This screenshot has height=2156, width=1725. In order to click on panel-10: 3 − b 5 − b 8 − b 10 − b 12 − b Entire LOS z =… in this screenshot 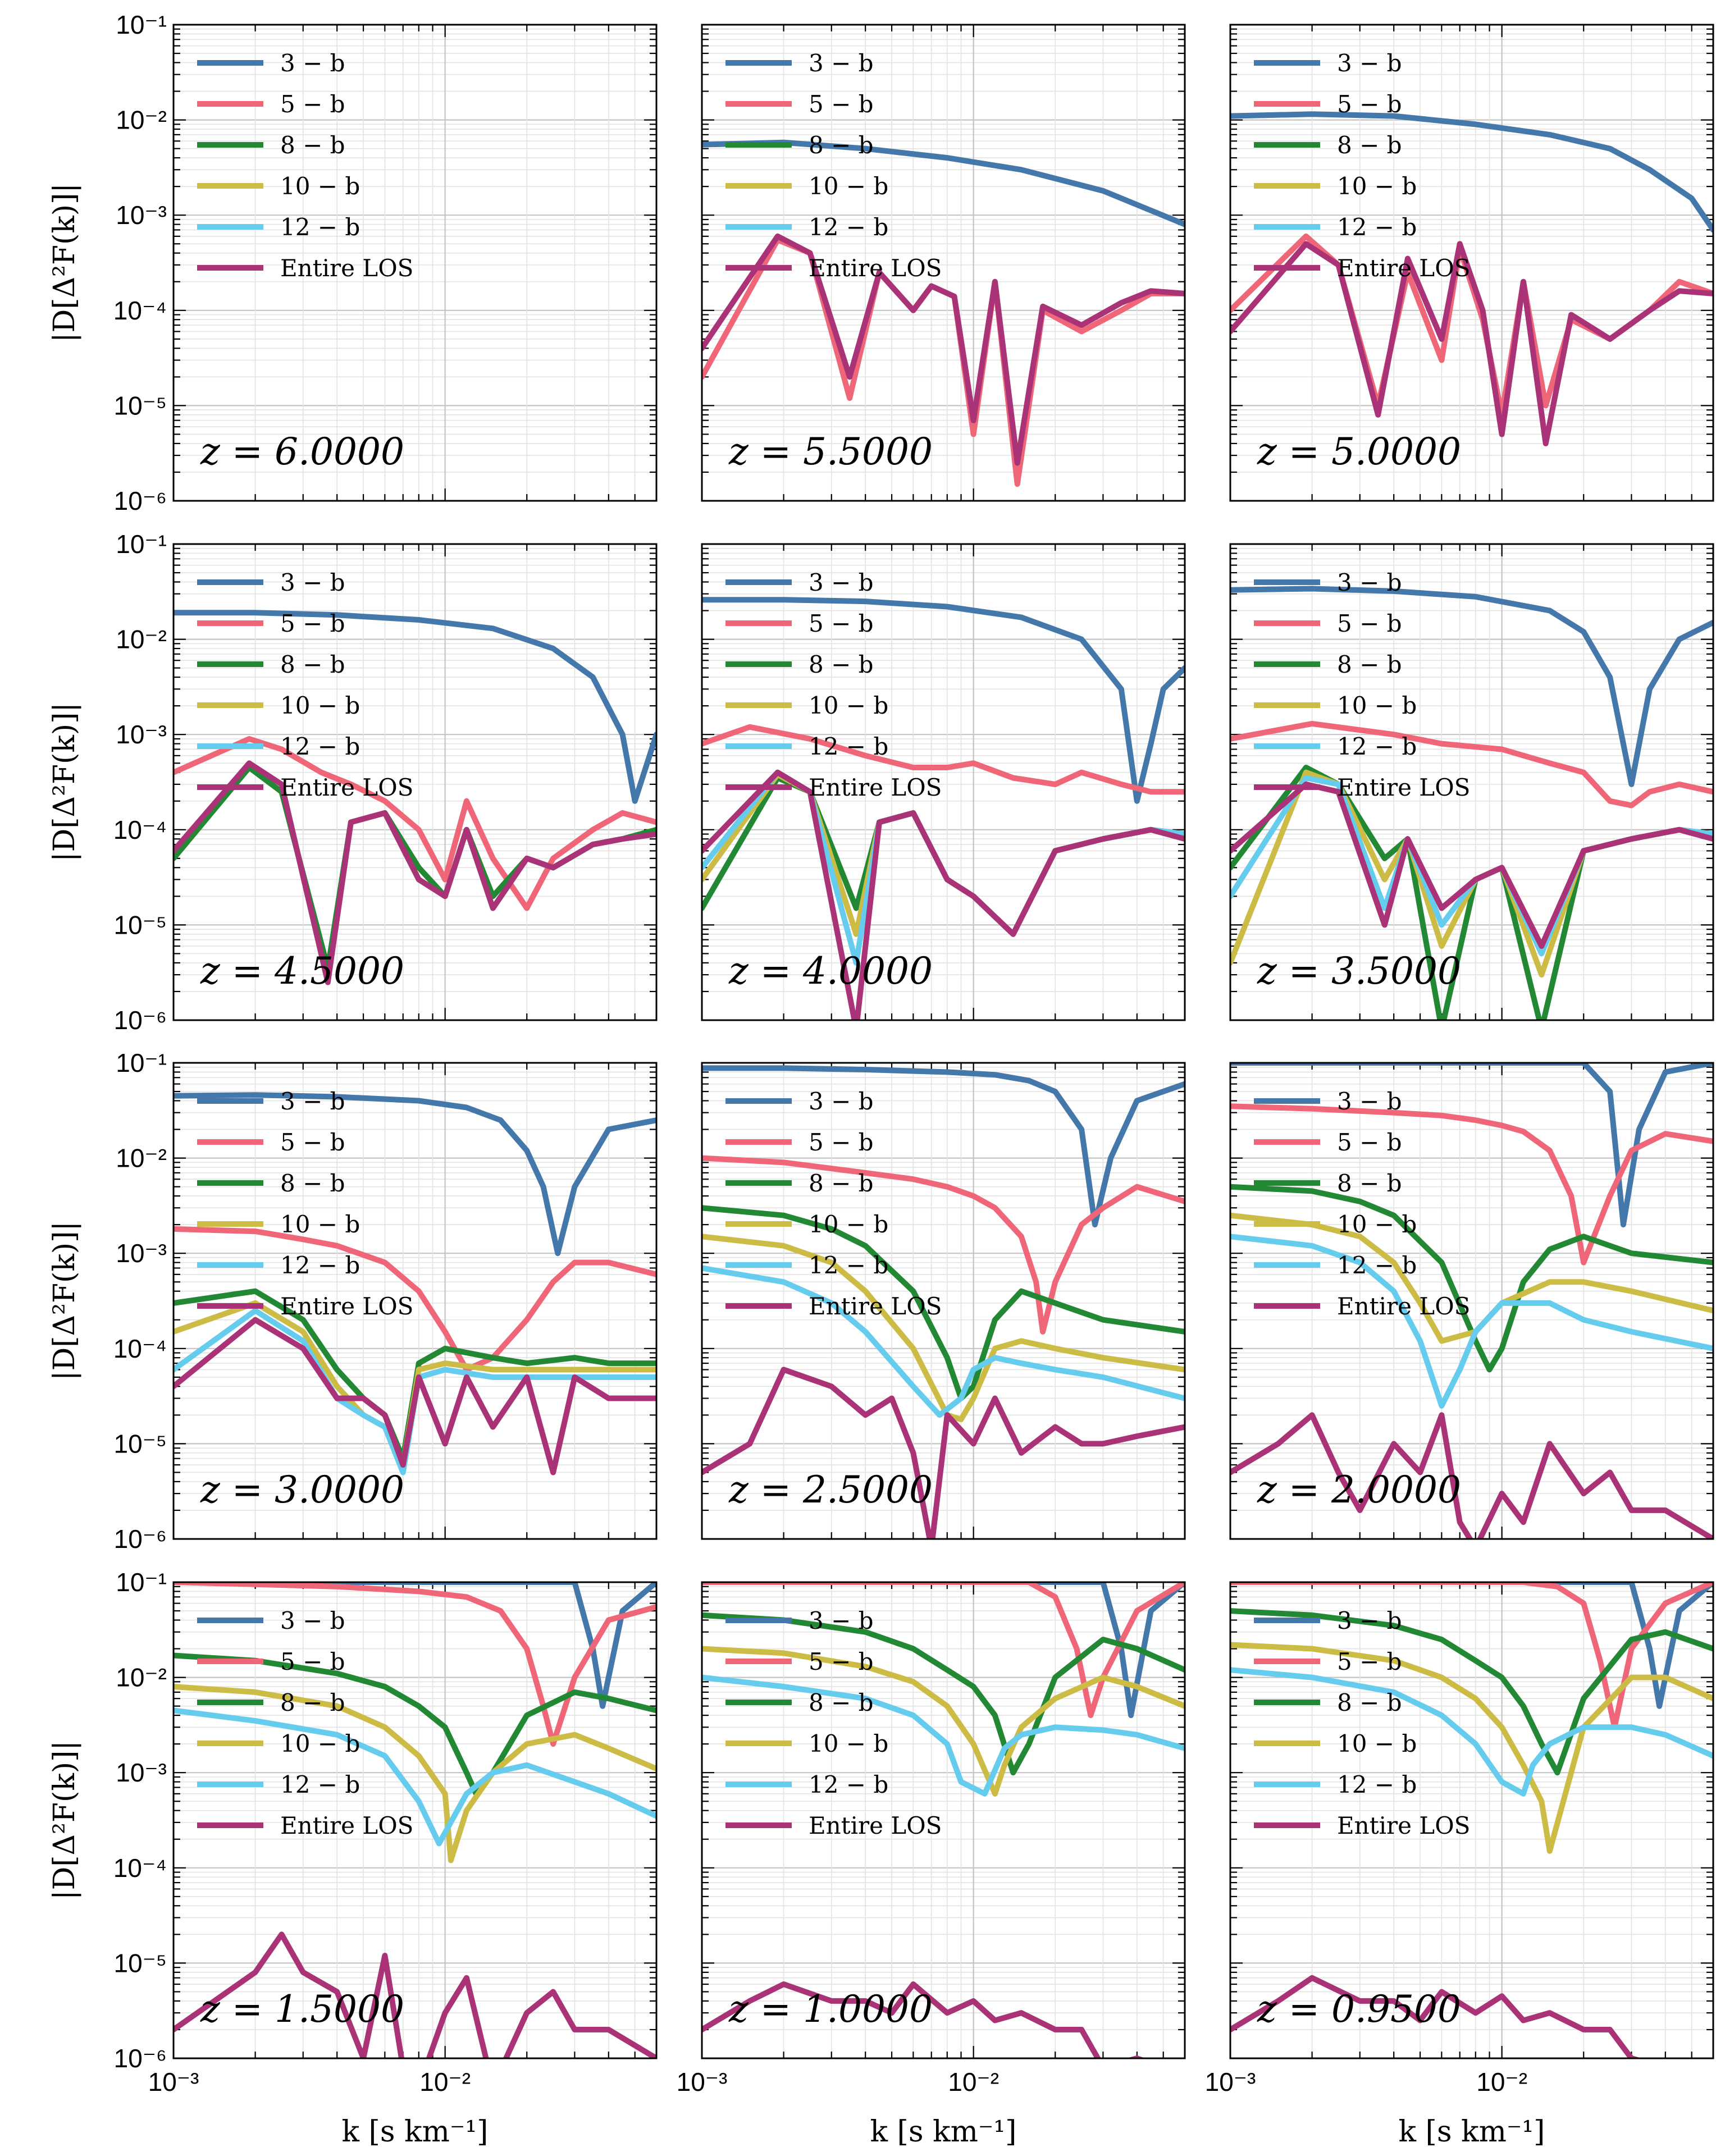, I will do `click(353, 1858)`.